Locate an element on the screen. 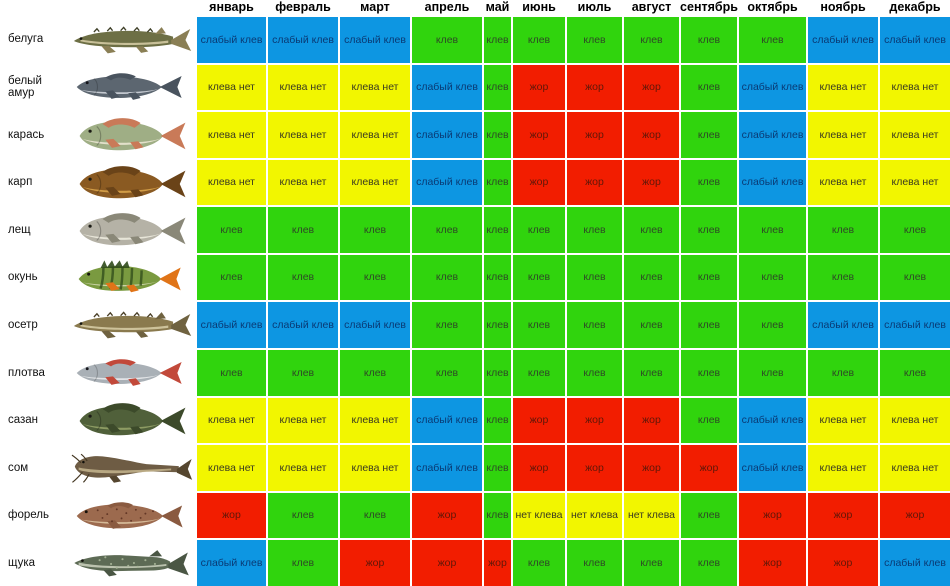 This screenshot has height=586, width=950. month-header-7: июль is located at coordinates (594, 7).